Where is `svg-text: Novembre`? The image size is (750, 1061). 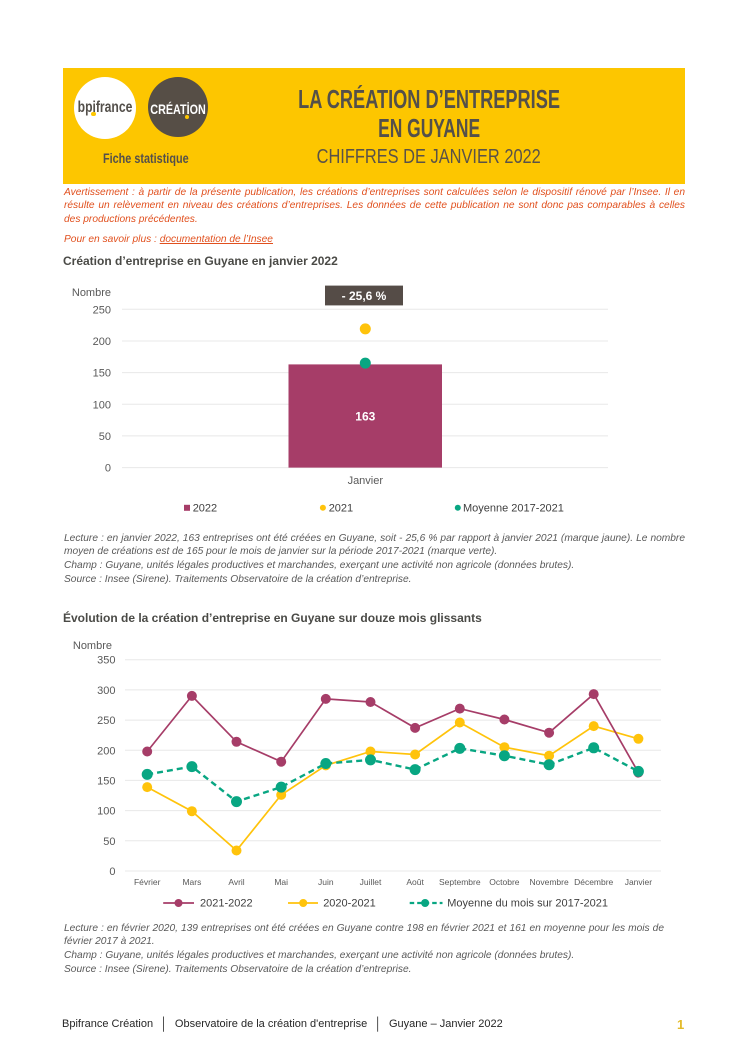 svg-text: Novembre is located at coordinates (548, 882).